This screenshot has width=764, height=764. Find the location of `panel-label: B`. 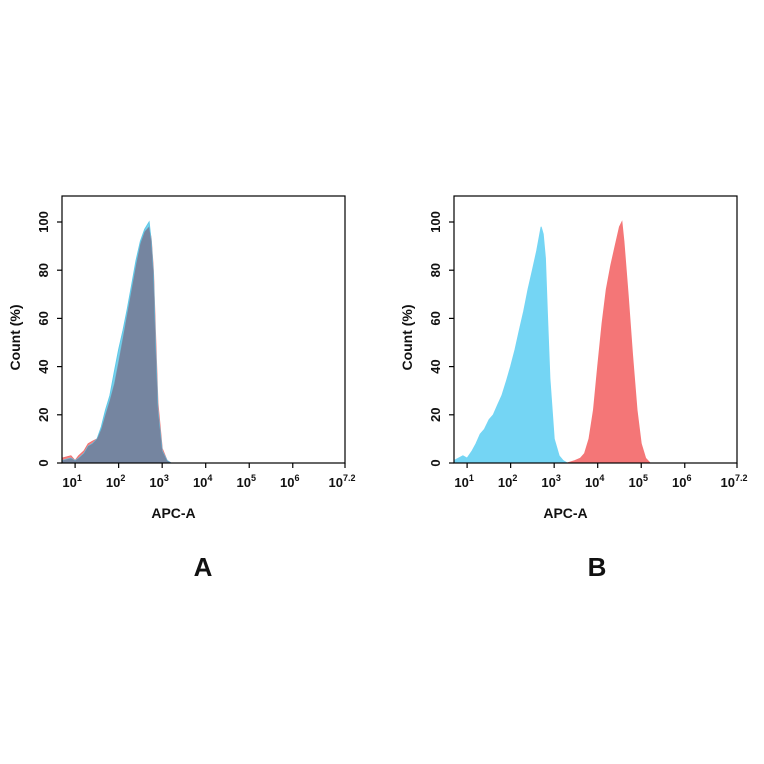

panel-label: B is located at coordinates (597, 567).